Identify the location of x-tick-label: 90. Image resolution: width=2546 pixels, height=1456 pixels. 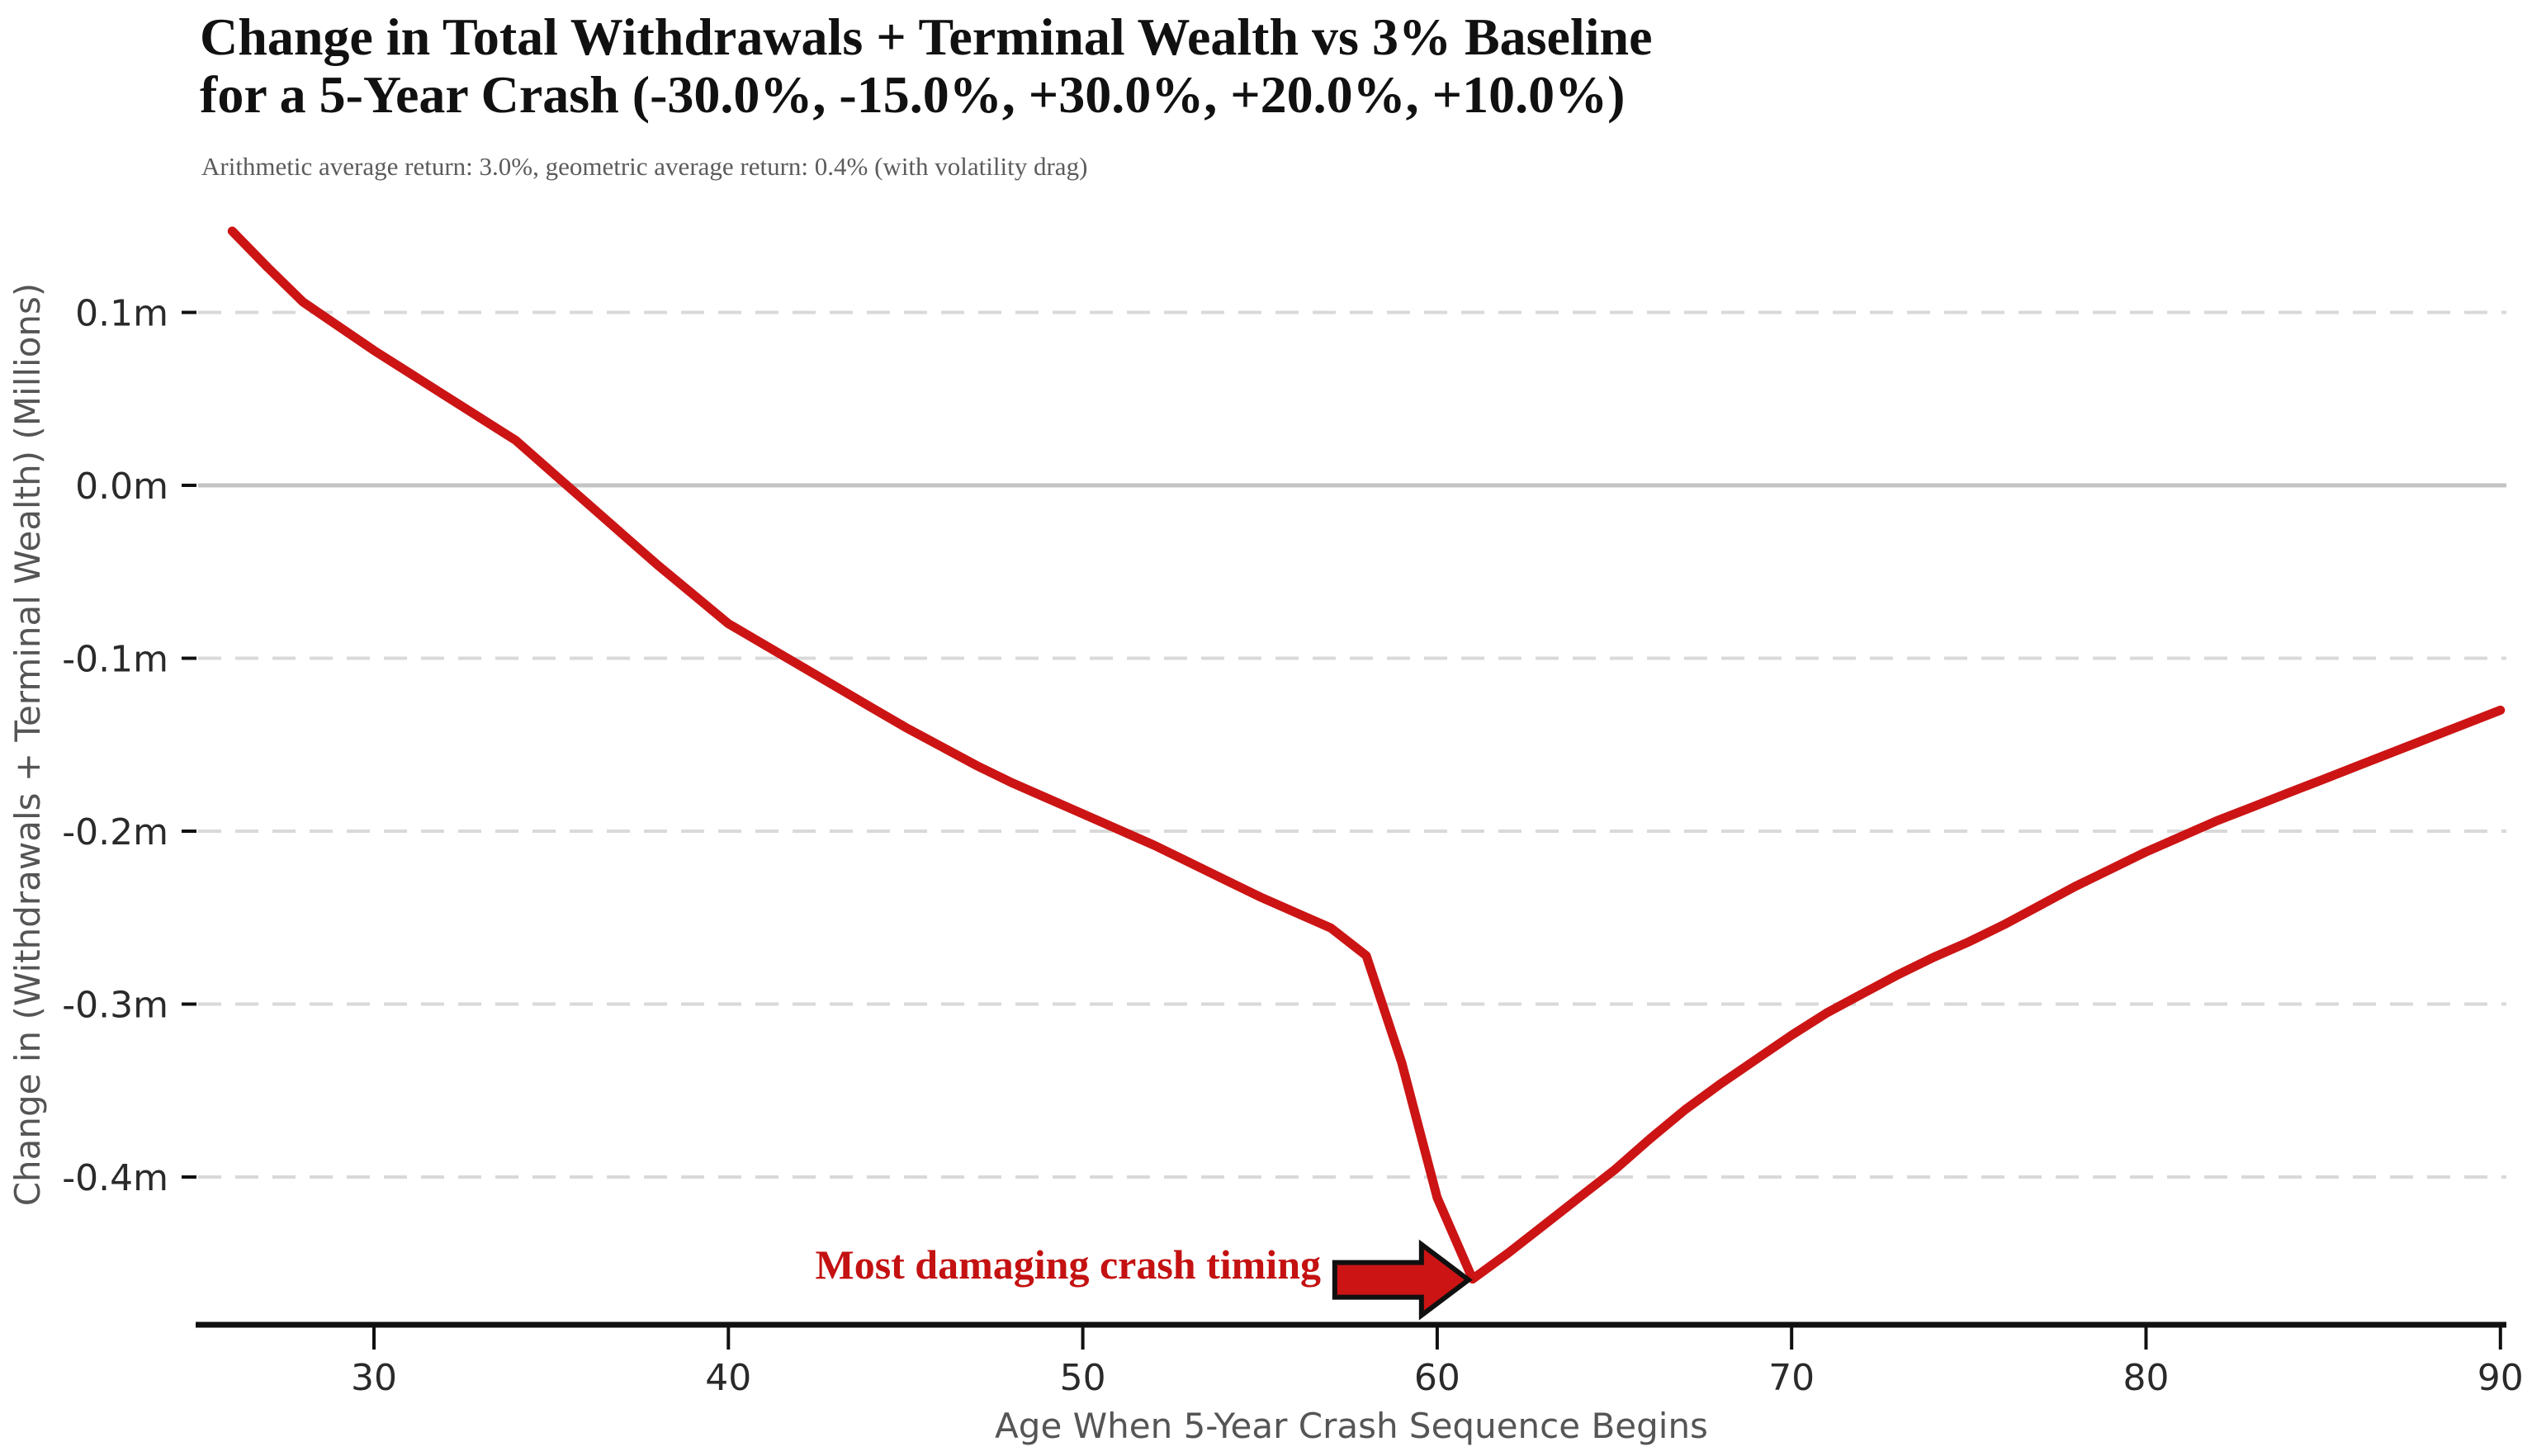
(2500, 1378).